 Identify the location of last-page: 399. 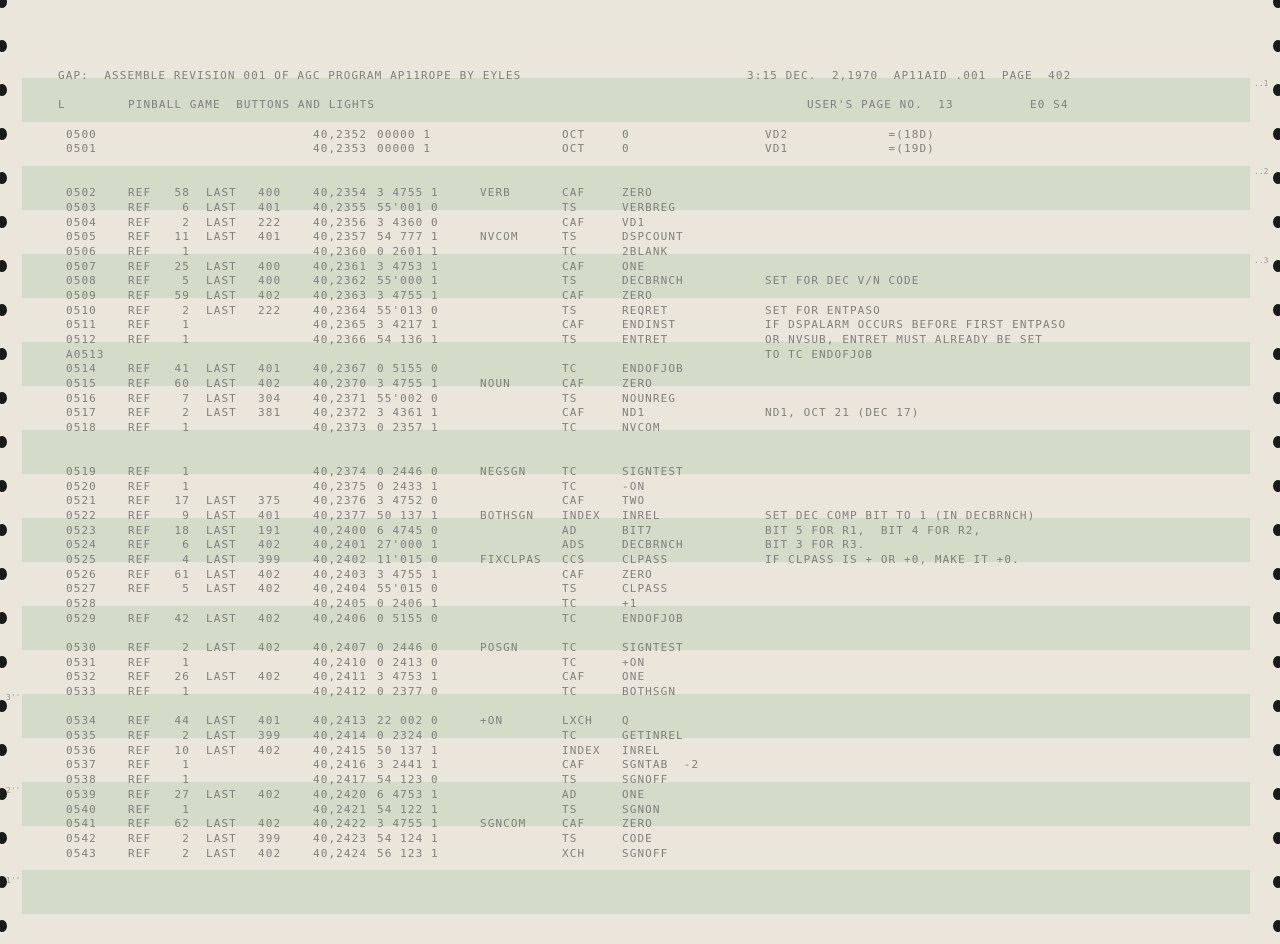
(270, 838).